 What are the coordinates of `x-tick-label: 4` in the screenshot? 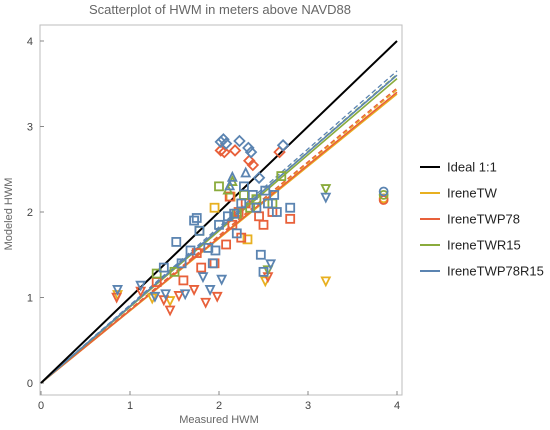 It's located at (397, 406).